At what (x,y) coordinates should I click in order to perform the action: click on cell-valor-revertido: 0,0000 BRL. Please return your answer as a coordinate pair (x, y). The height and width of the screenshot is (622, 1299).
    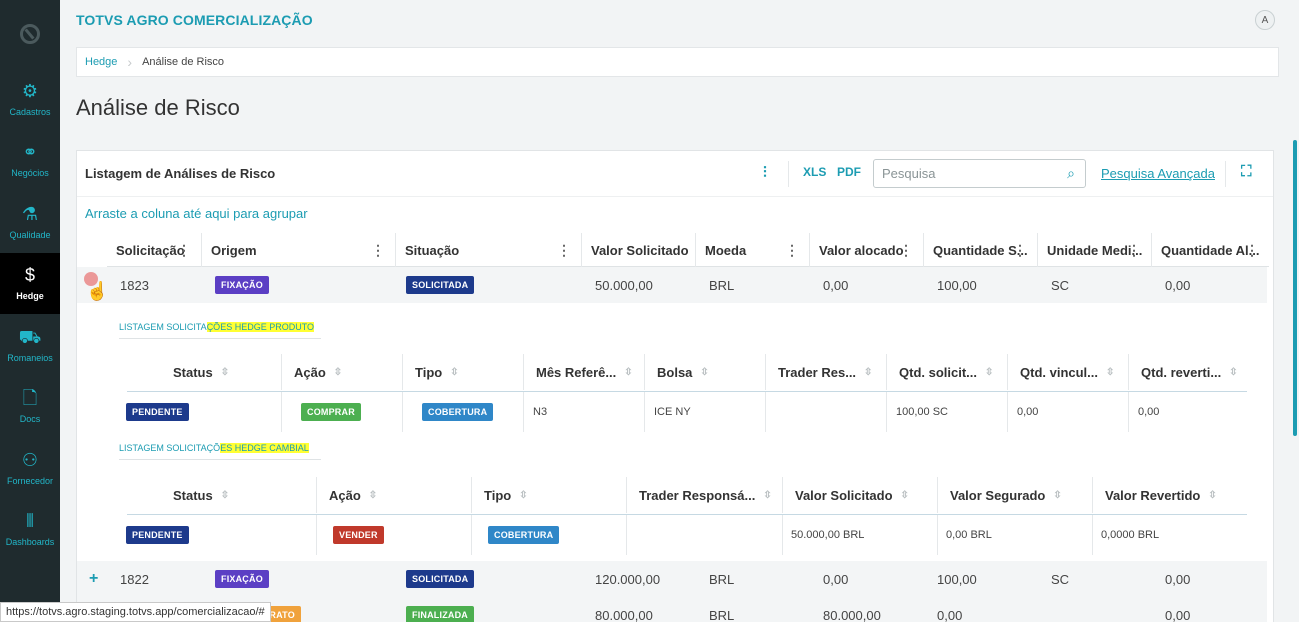
    Looking at the image, I should click on (1169, 535).